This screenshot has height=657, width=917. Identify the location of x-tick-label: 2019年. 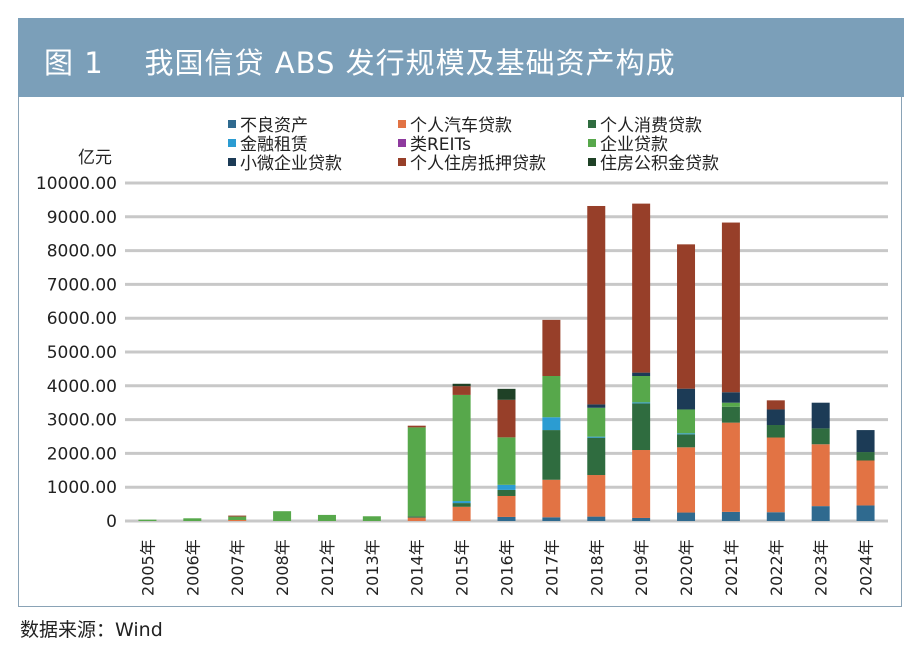
(641, 567).